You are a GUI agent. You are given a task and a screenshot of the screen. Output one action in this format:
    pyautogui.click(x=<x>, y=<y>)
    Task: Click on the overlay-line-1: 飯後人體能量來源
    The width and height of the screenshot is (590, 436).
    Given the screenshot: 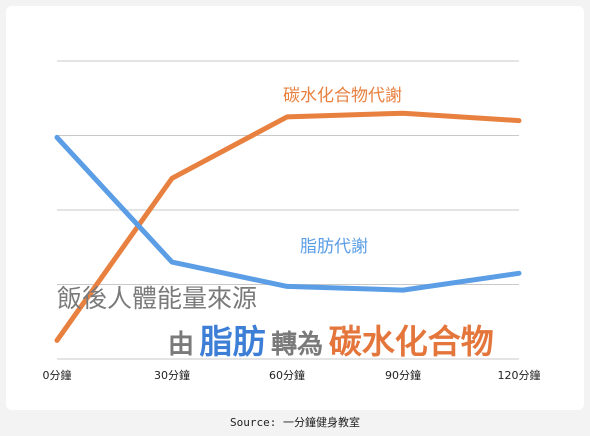 What is the action you would take?
    pyautogui.click(x=157, y=298)
    